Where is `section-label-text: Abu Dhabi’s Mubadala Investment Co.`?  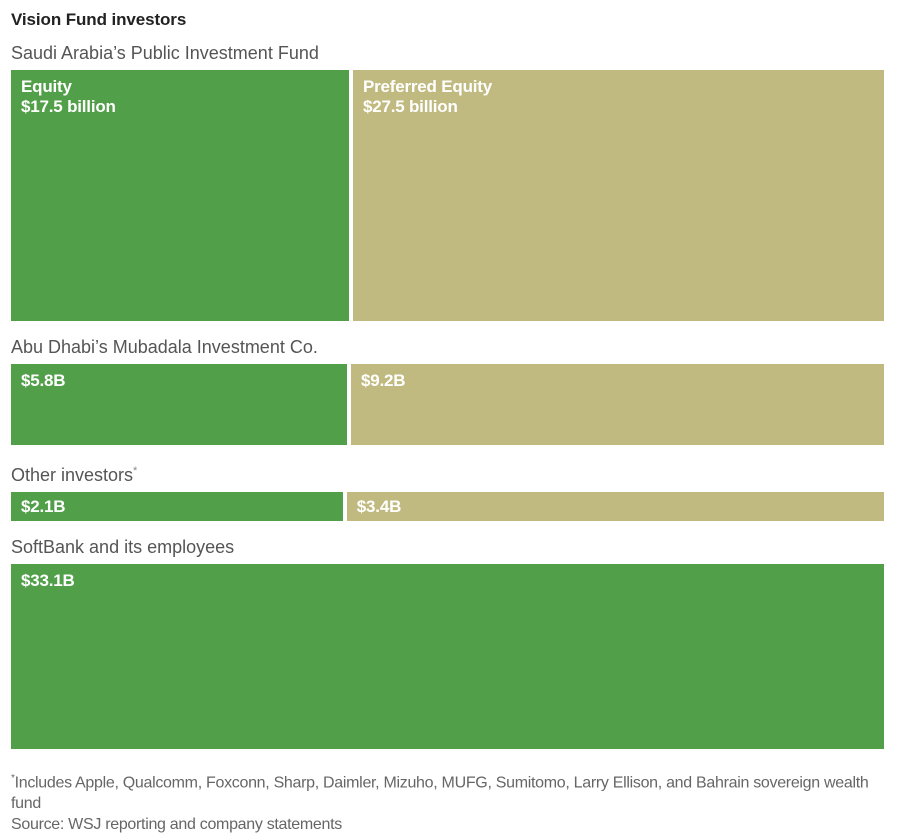 section-label-text: Abu Dhabi’s Mubadala Investment Co. is located at coordinates (164, 347).